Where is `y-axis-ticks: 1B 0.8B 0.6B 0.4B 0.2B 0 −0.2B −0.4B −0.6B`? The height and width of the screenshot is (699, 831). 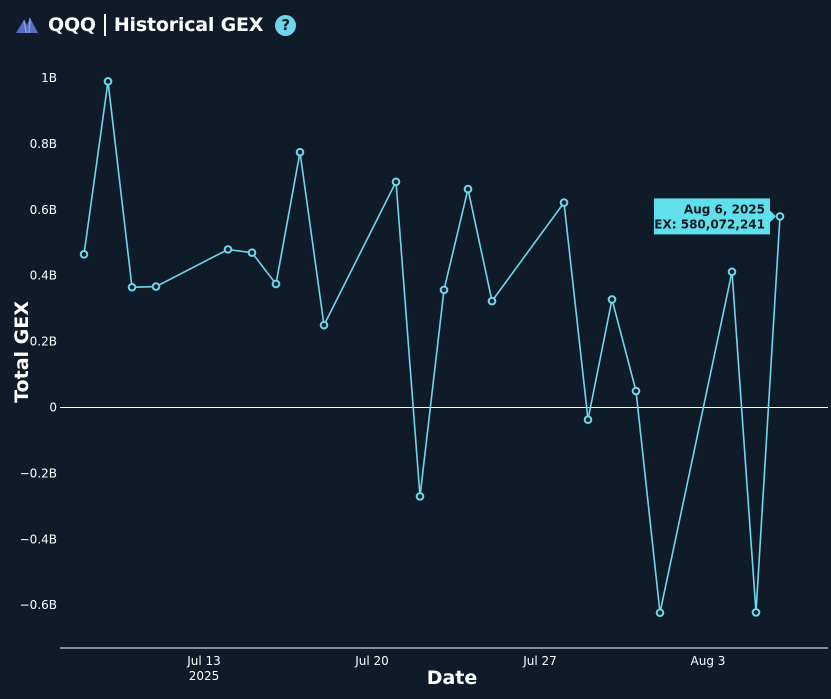 y-axis-ticks: 1B 0.8B 0.6B 0.4B 0.2B 0 −0.2B −0.4B −0.6B is located at coordinates (38, 341).